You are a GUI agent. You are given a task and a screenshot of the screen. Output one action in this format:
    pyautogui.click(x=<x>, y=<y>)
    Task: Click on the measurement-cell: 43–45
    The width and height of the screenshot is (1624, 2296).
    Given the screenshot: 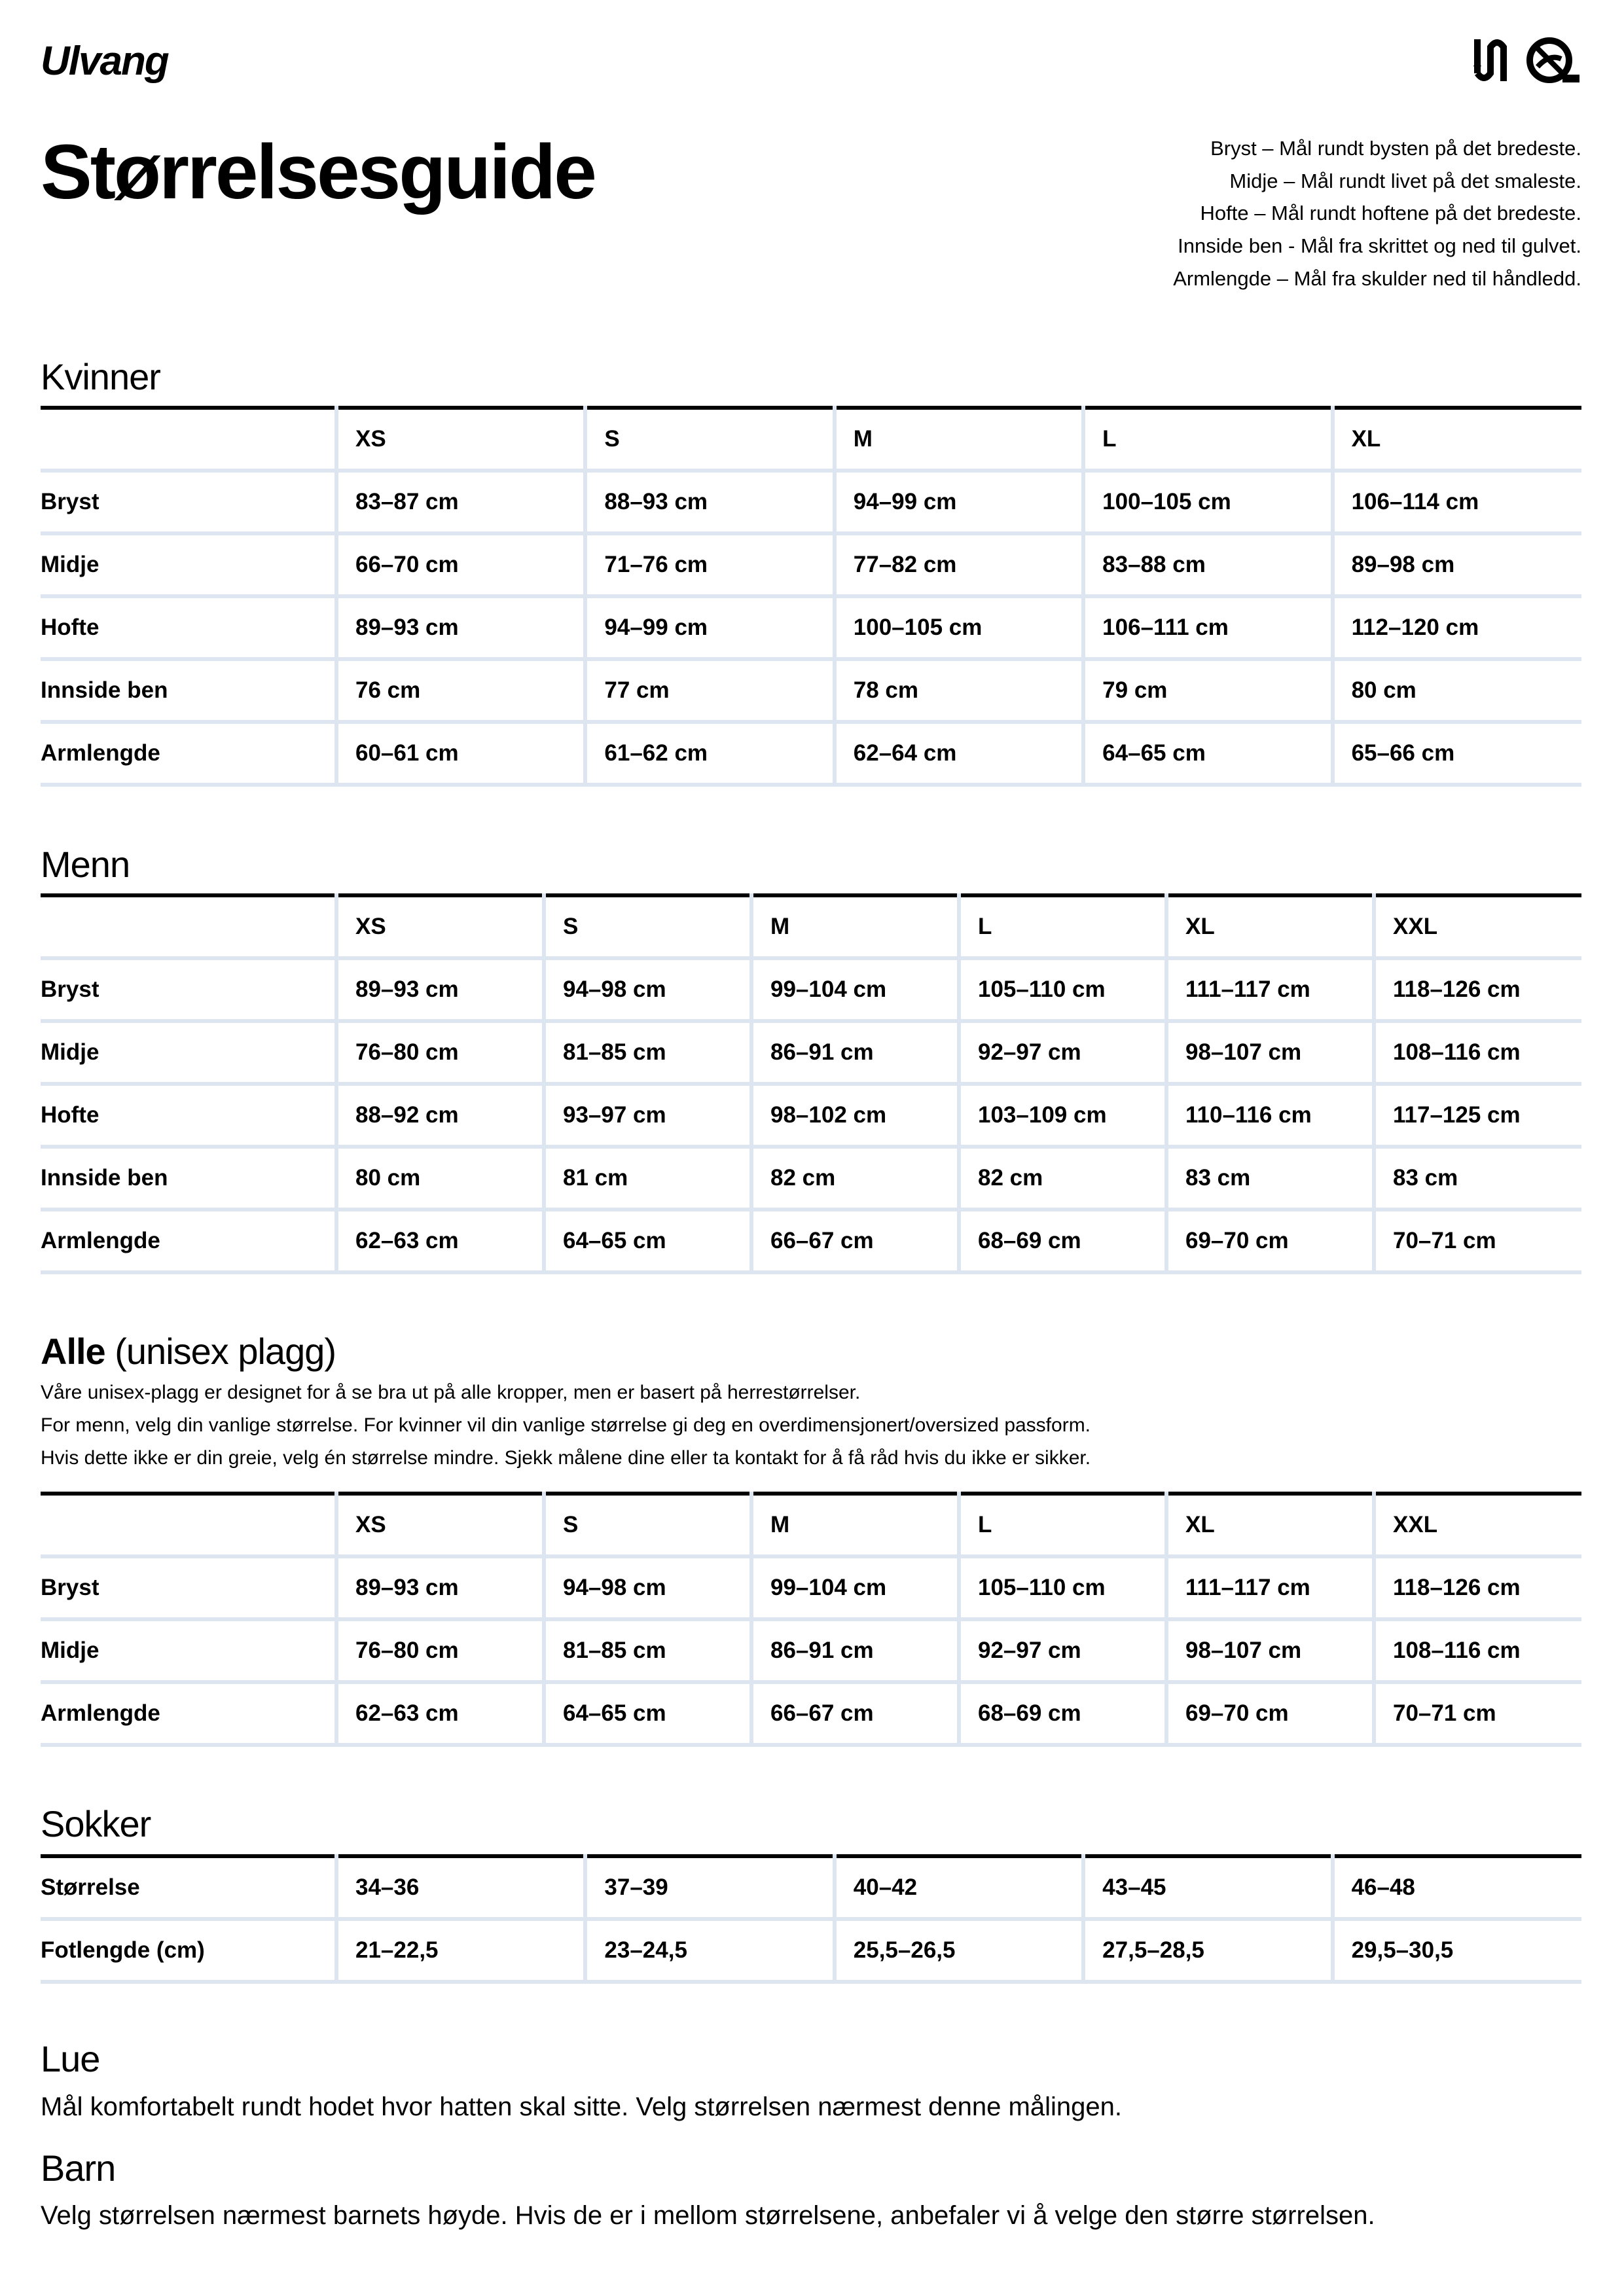 What is the action you would take?
    pyautogui.click(x=1207, y=1888)
    